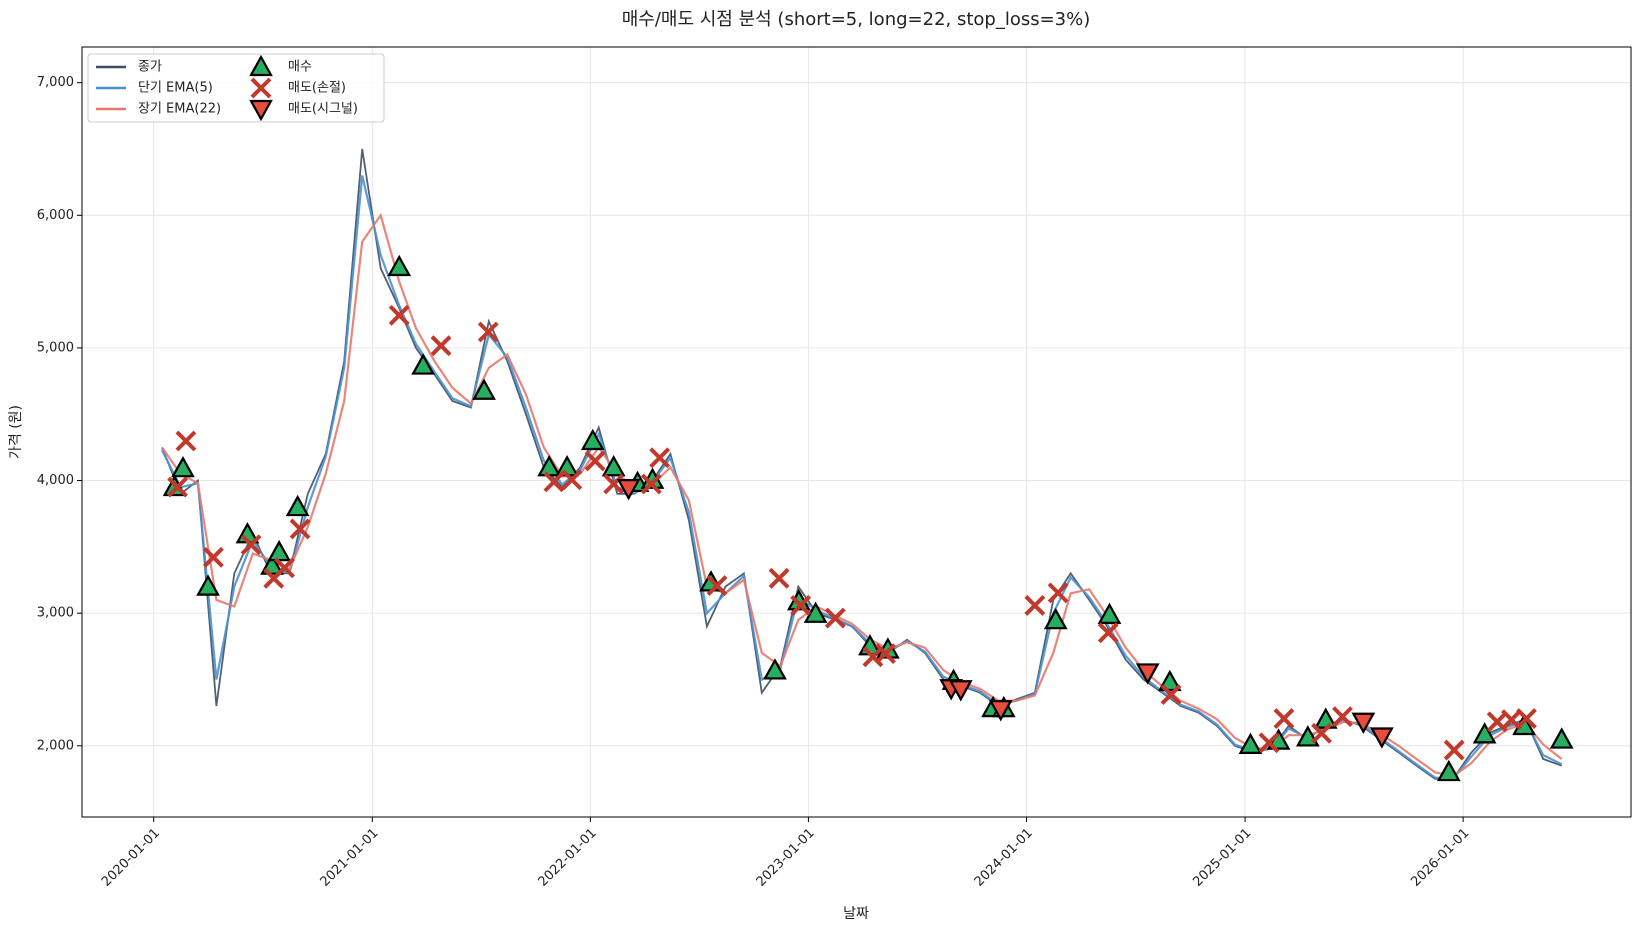  What do you see at coordinates (786, 858) in the screenshot?
I see `x-tick-label: 2023-01-01` at bounding box center [786, 858].